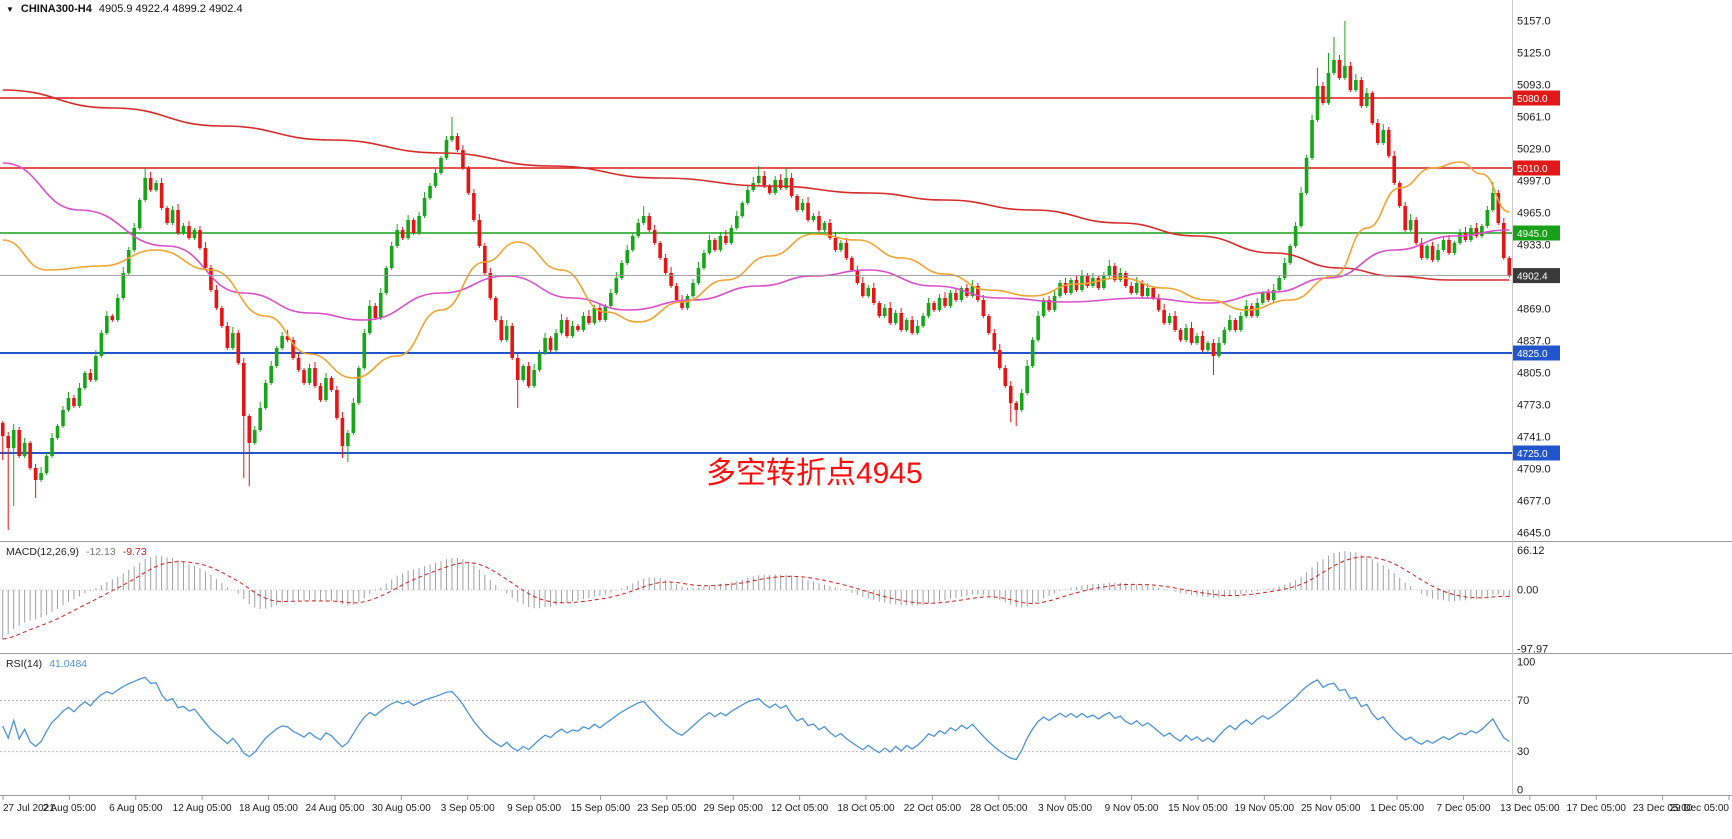 This screenshot has width=1732, height=839. What do you see at coordinates (1534, 54) in the screenshot?
I see `price-tick-label: 5125.0` at bounding box center [1534, 54].